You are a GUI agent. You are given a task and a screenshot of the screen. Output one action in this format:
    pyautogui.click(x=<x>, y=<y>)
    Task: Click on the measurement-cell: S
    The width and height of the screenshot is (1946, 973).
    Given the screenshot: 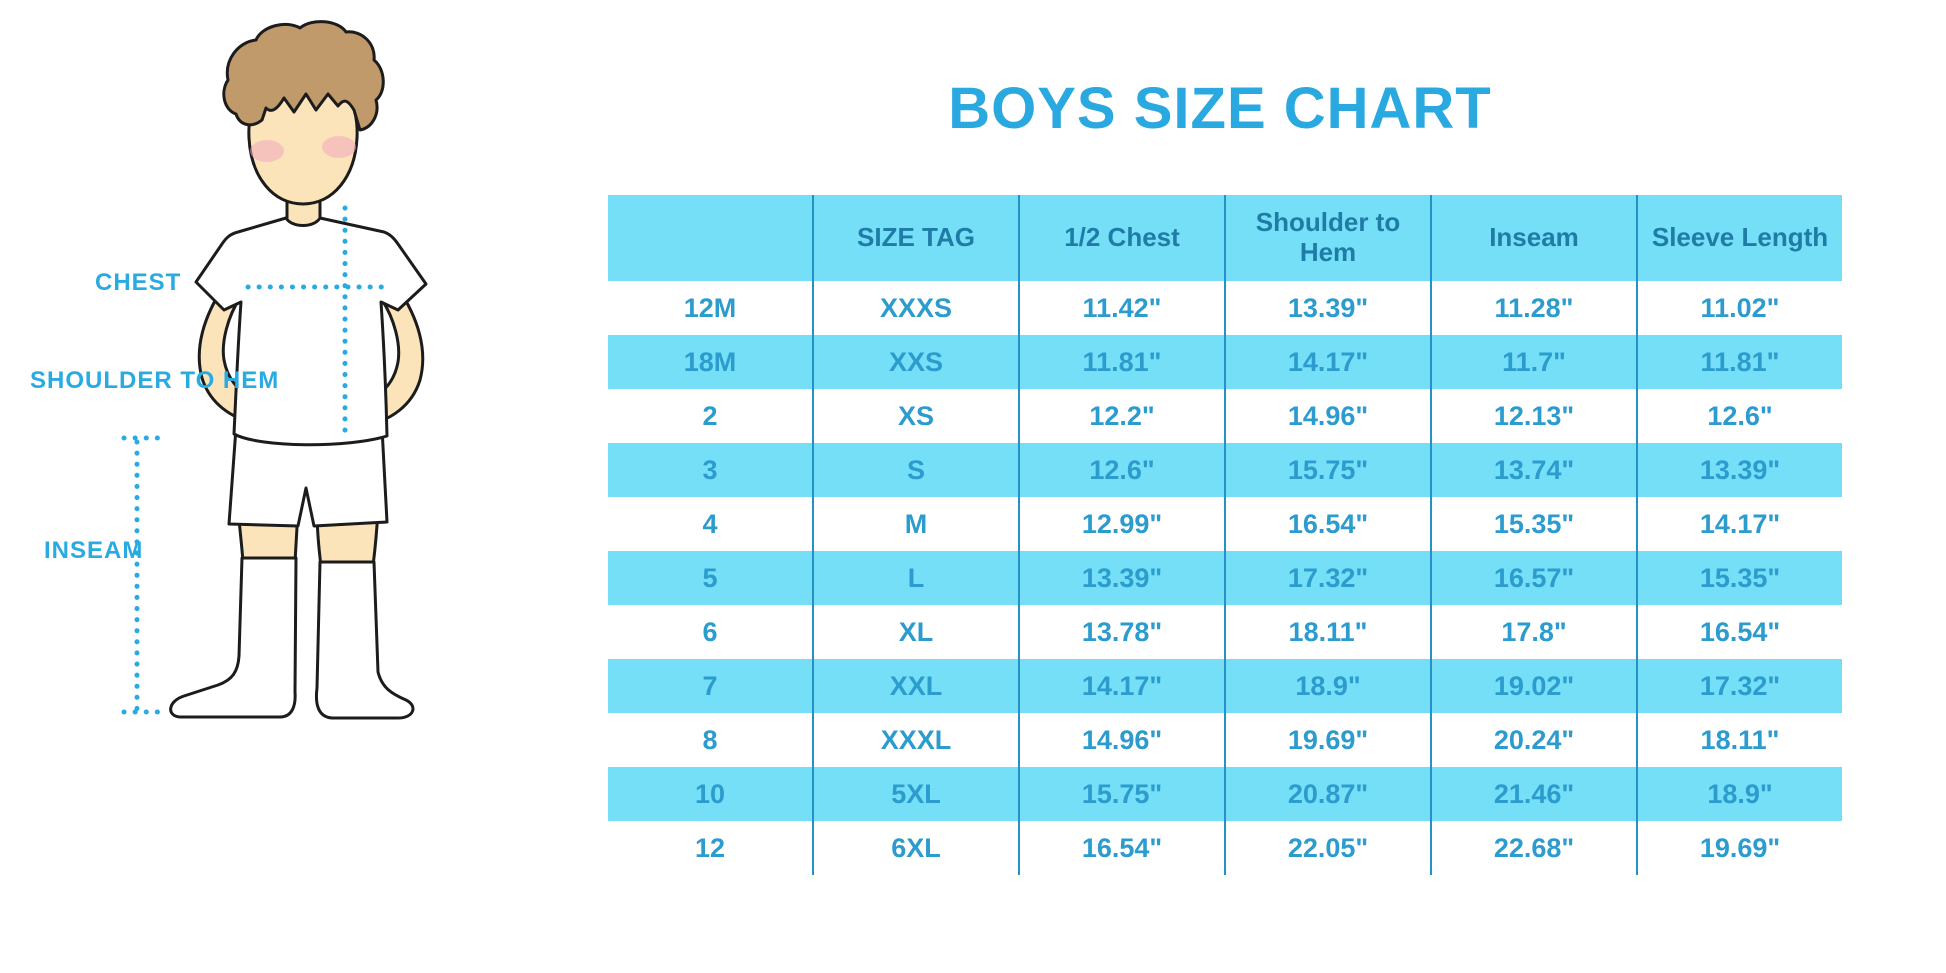 What is the action you would take?
    pyautogui.click(x=915, y=470)
    